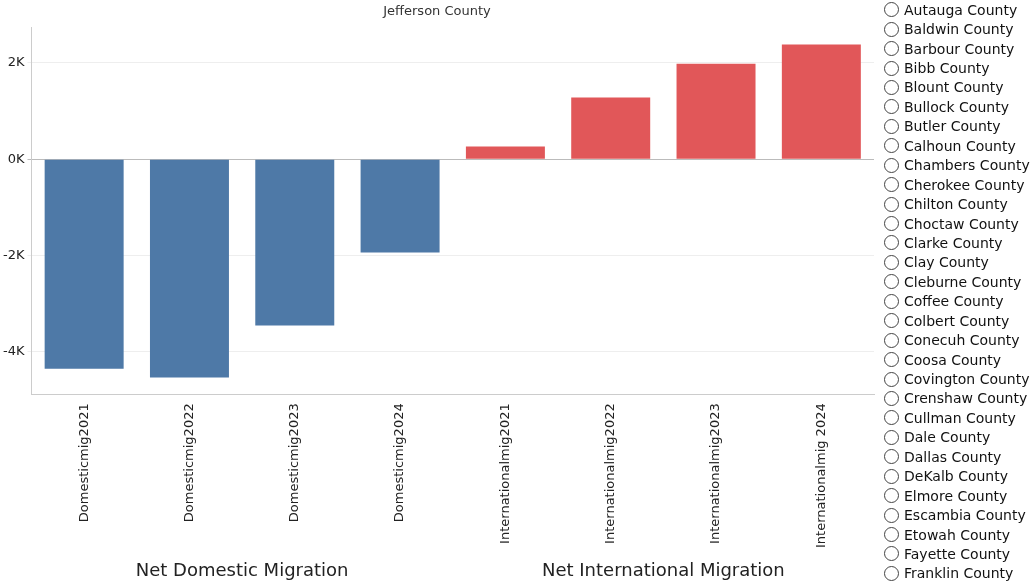 This screenshot has width=1032, height=587. Describe the element at coordinates (956, 495) in the screenshot. I see `text: Elmore County` at that location.